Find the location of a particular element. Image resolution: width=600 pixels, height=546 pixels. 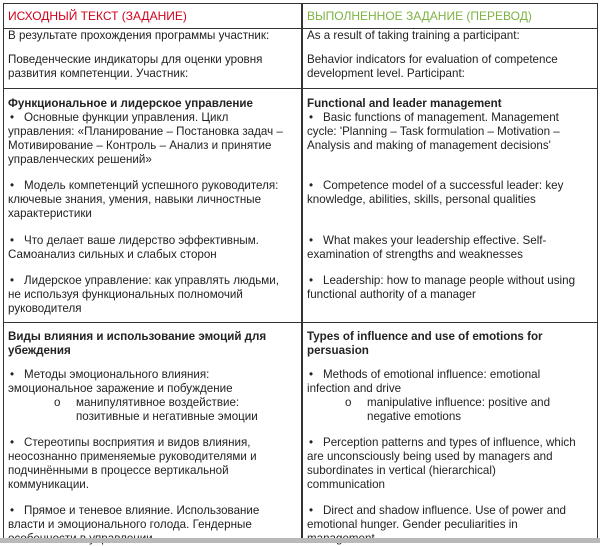

text-line: infection and drive is located at coordinates (354, 388).